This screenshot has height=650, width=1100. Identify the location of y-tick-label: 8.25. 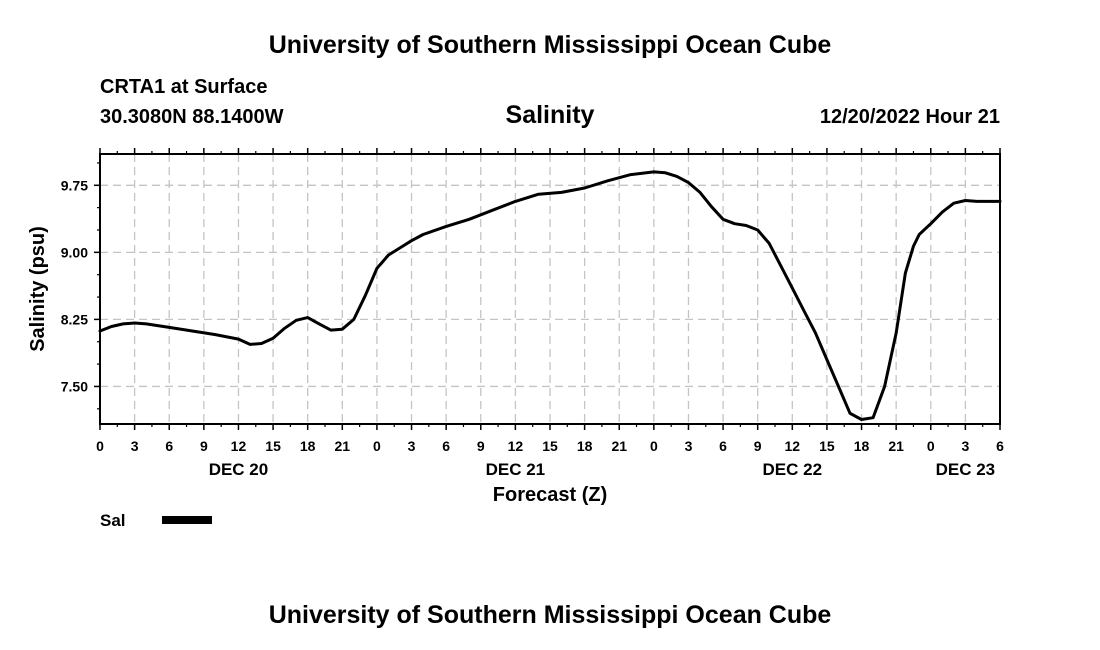
(74, 319).